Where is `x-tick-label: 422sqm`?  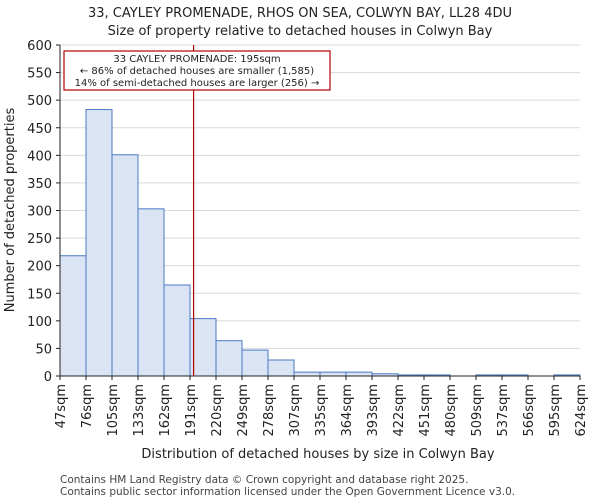 x-tick-label: 422sqm is located at coordinates (399, 410).